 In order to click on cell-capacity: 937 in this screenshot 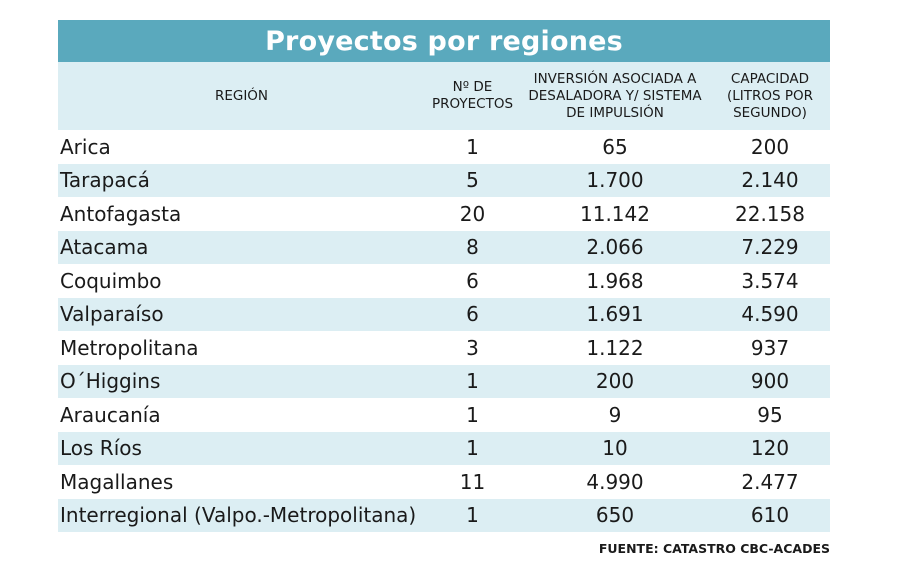, I will do `click(770, 347)`.